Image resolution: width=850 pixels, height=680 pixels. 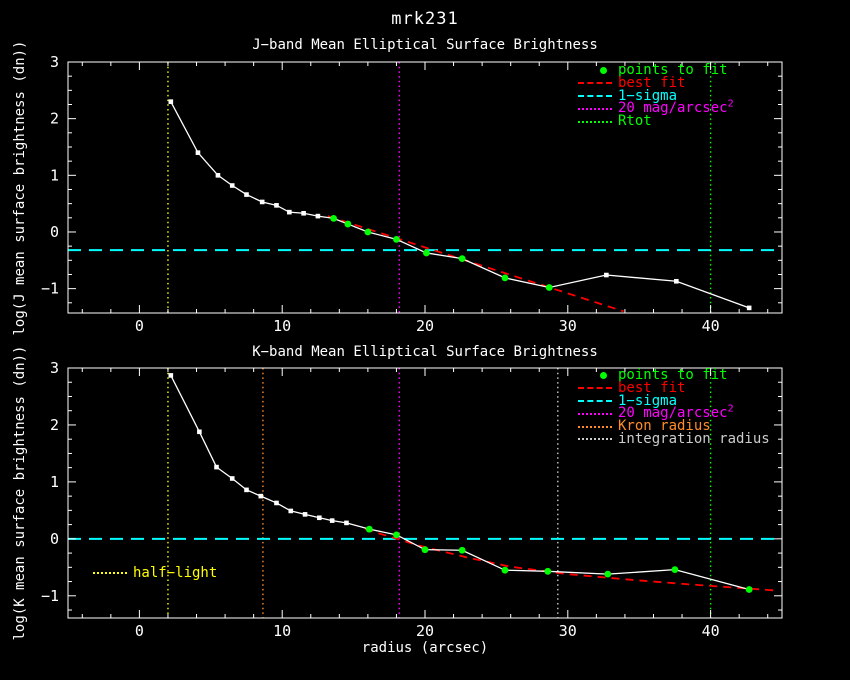 I want to click on y-tick-label: −1, so click(x=50, y=596).